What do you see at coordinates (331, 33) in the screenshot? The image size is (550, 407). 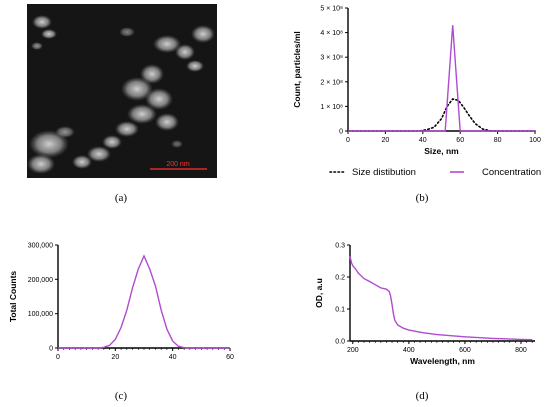 I see `y-tick-label: 4 × 10⁸` at bounding box center [331, 33].